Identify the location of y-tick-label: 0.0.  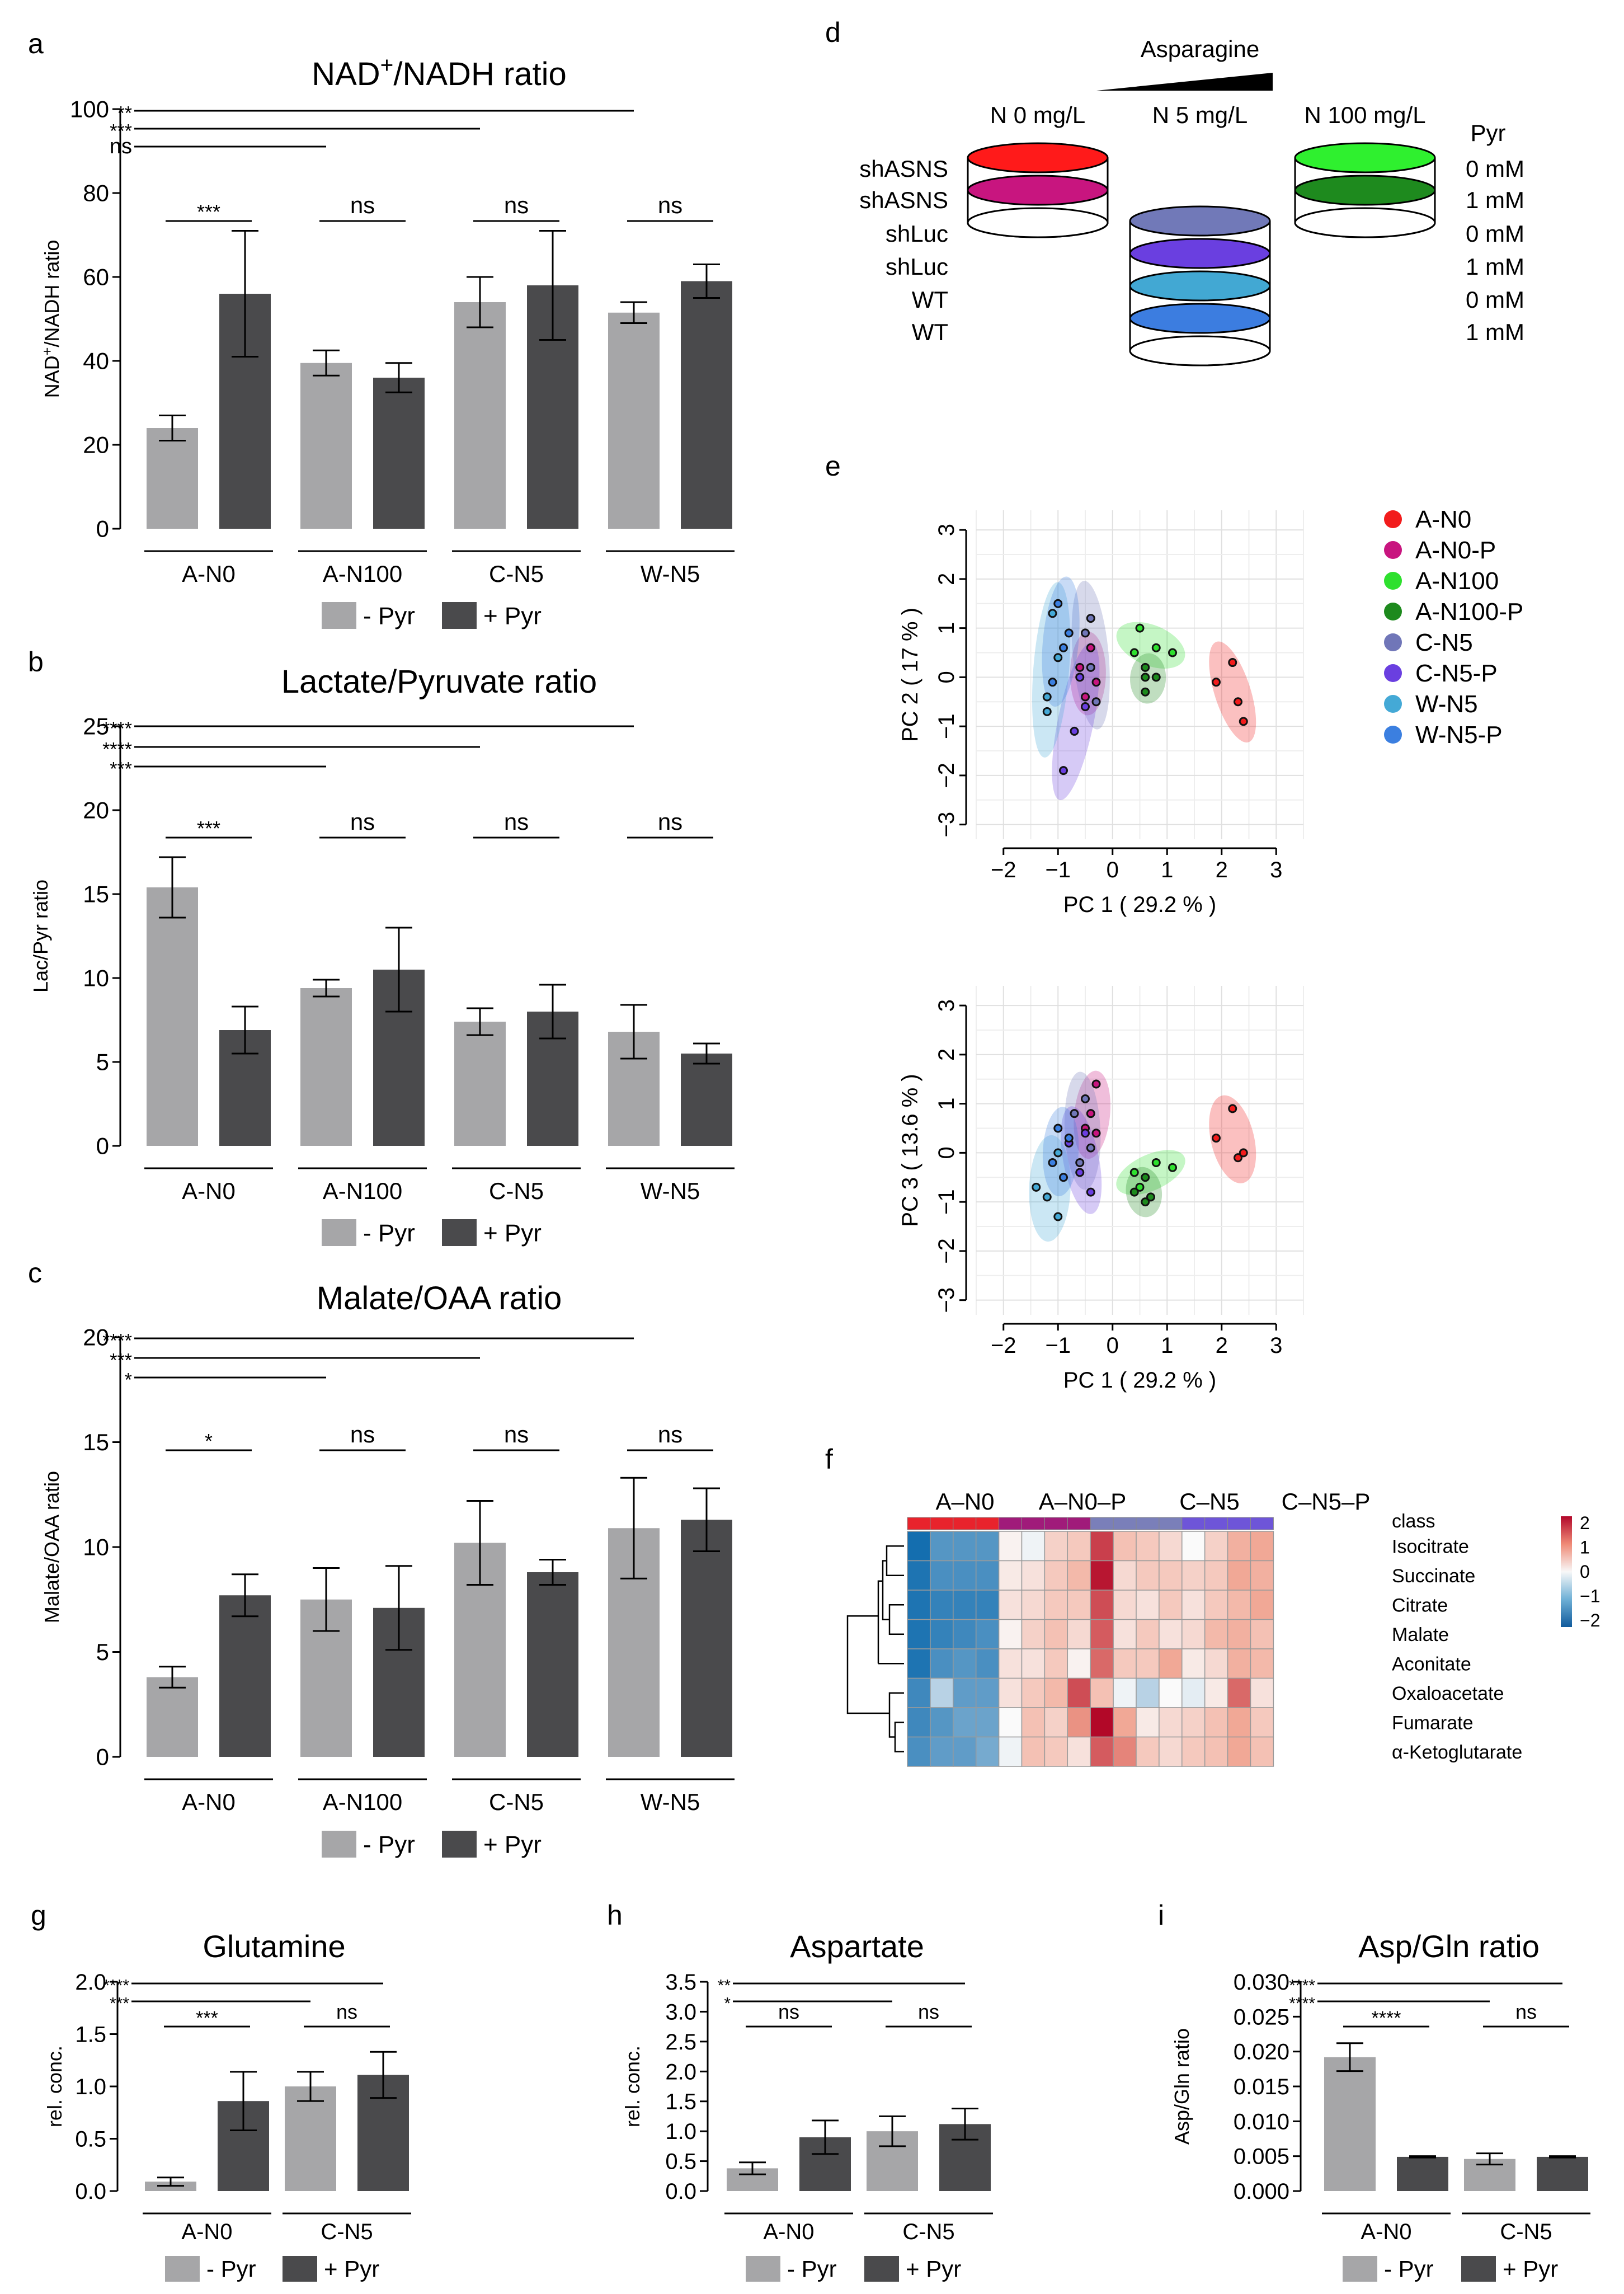
(680, 2192).